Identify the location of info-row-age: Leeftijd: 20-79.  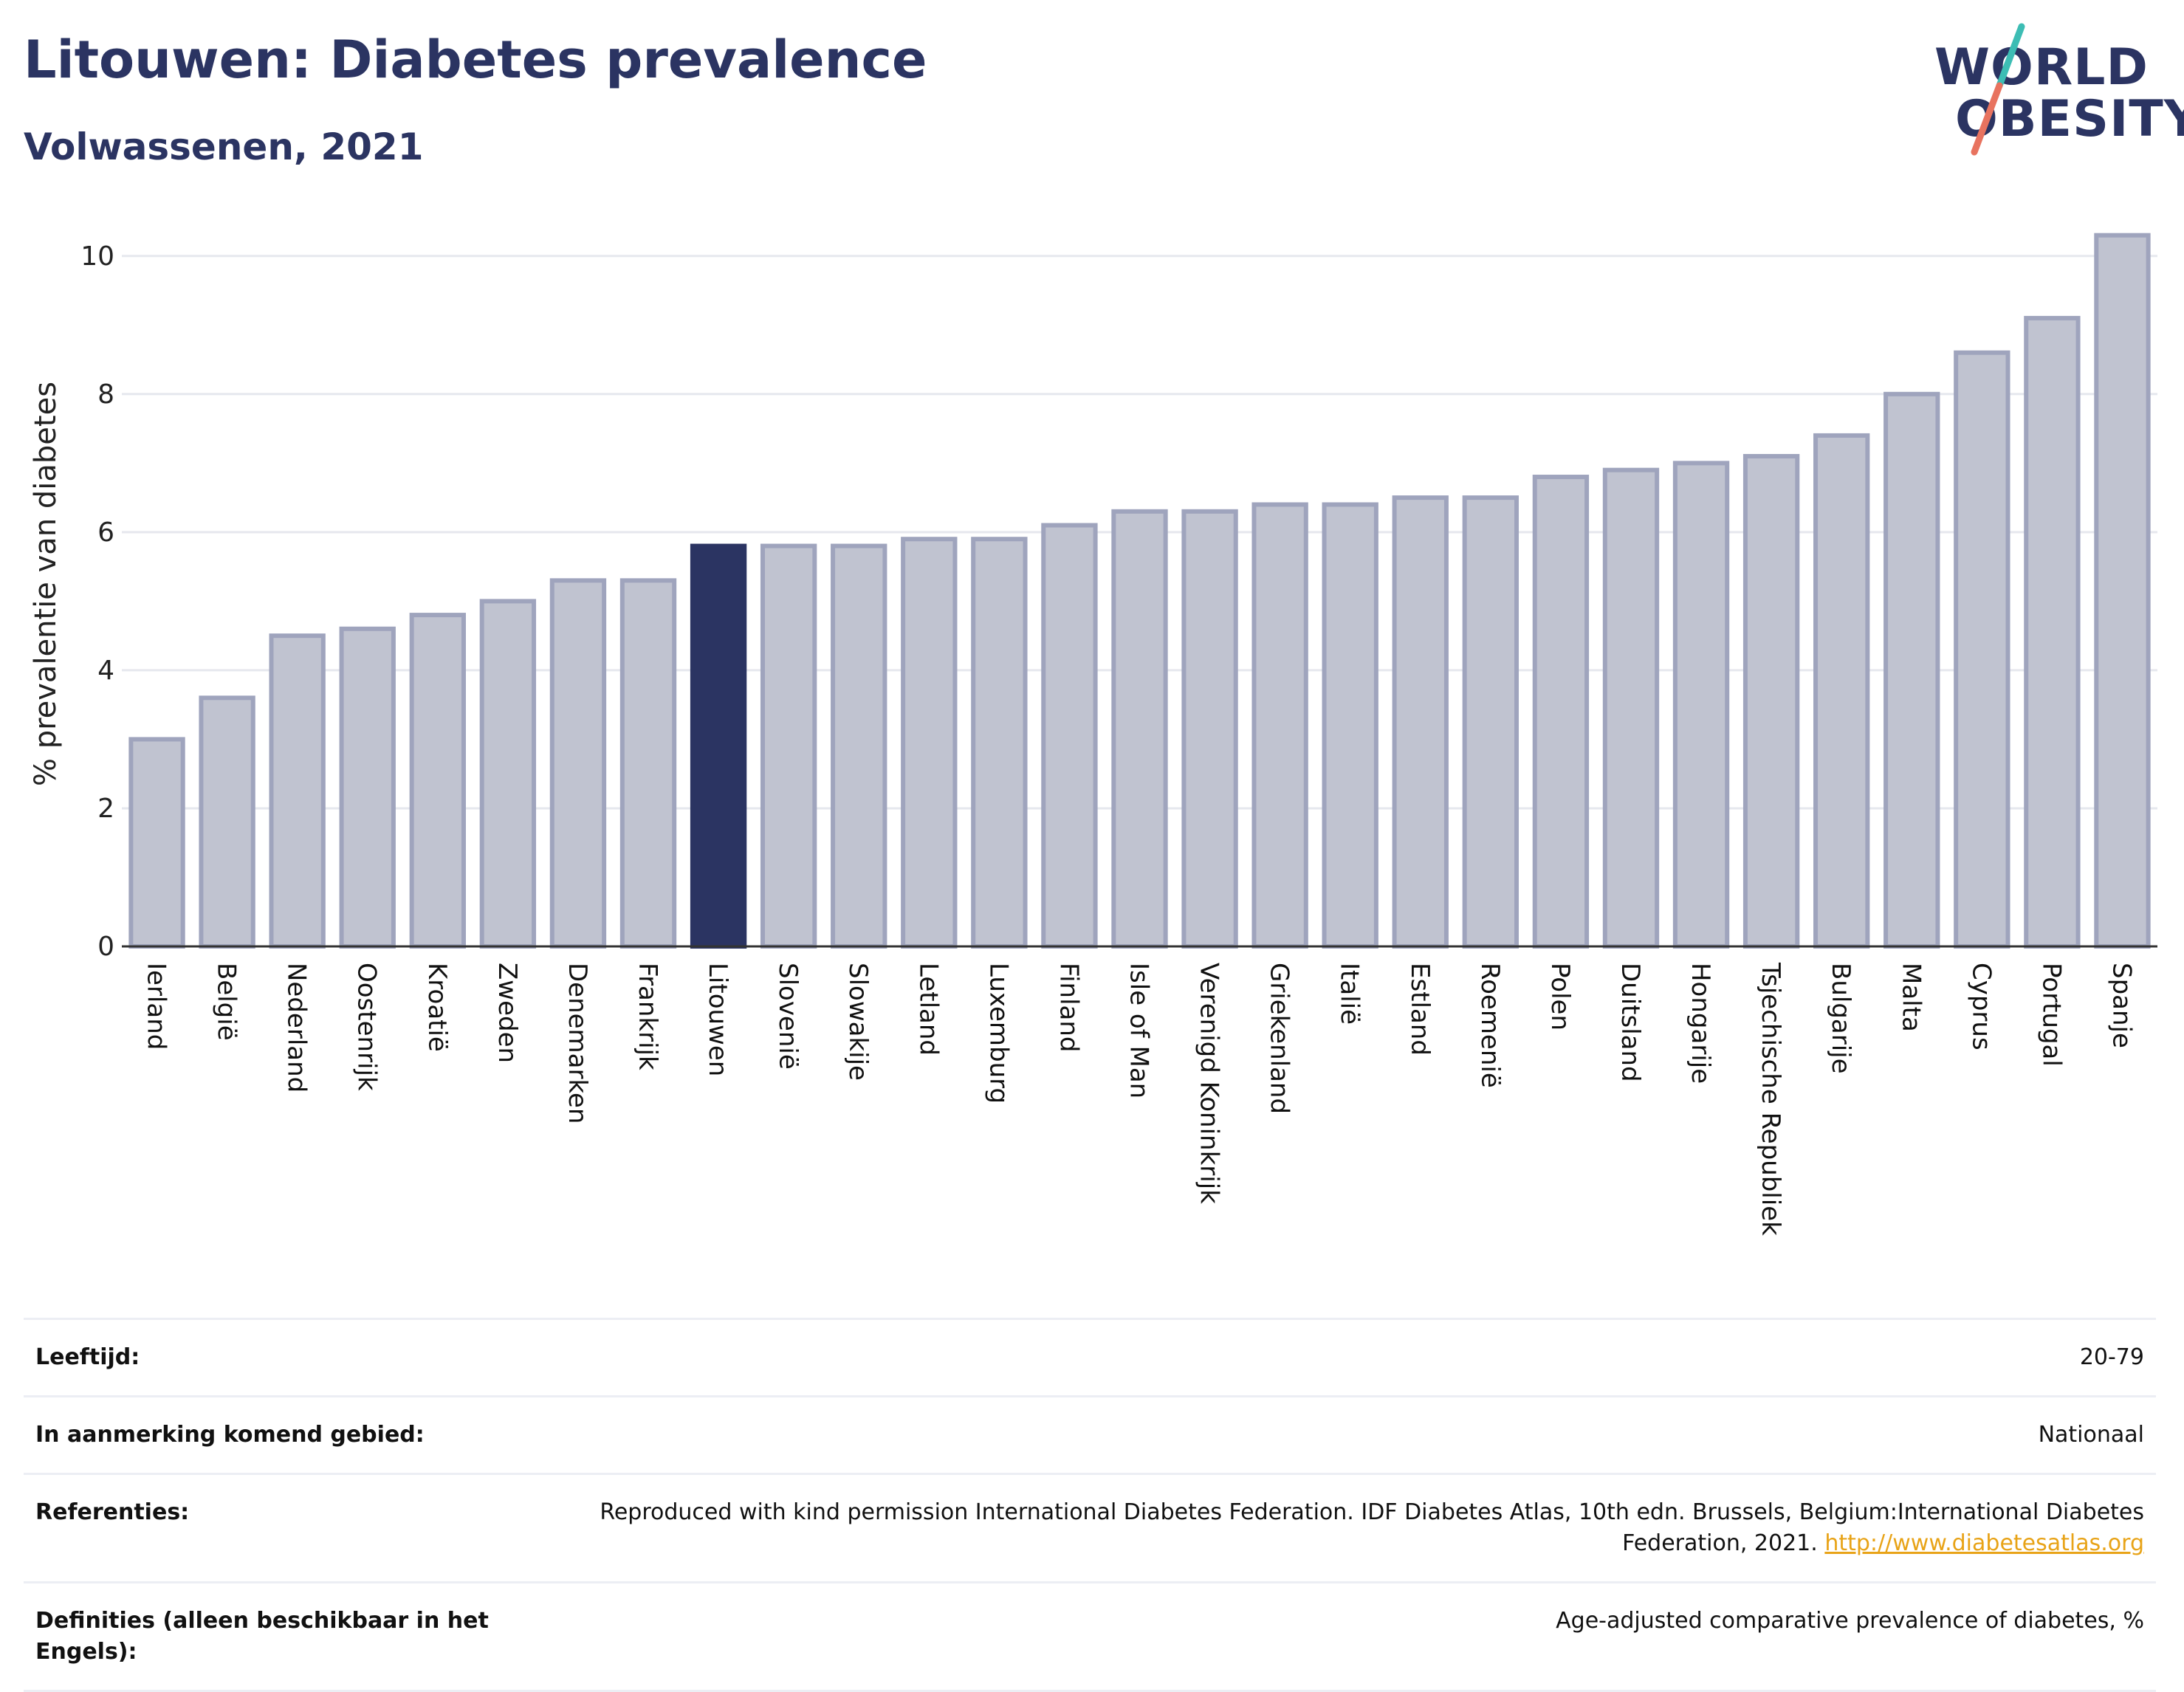
(1090, 1356).